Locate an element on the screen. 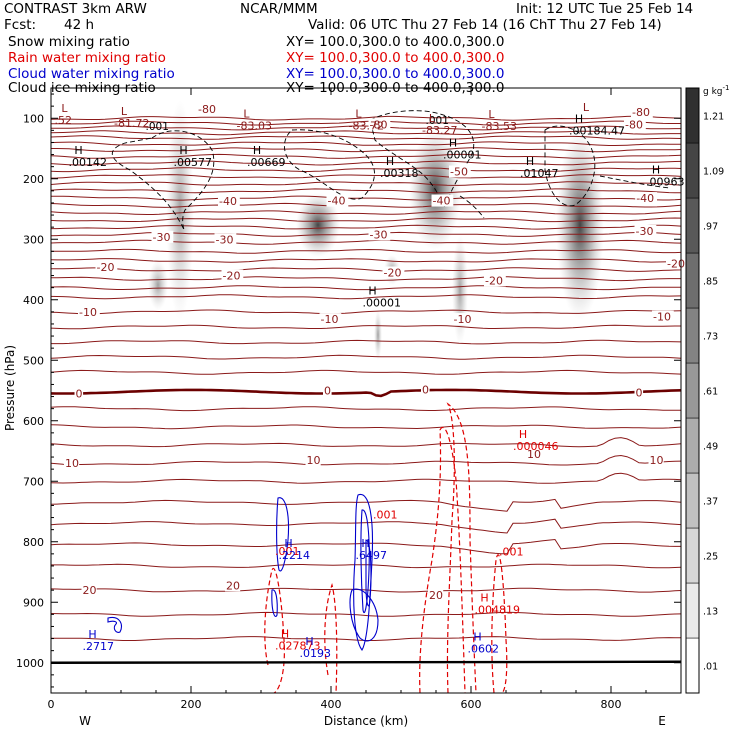 Image resolution: width=740 pixels, height=740 pixels. temp-label-20: -10 is located at coordinates (463, 319).